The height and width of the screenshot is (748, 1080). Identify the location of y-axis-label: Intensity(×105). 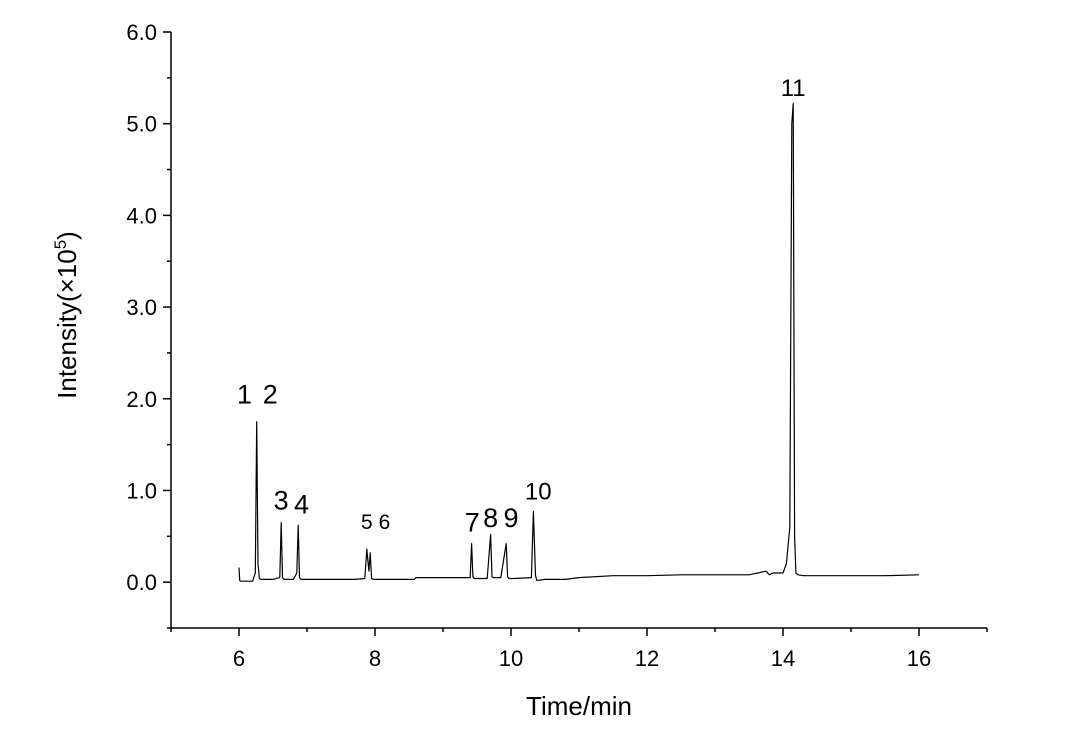
(66, 315).